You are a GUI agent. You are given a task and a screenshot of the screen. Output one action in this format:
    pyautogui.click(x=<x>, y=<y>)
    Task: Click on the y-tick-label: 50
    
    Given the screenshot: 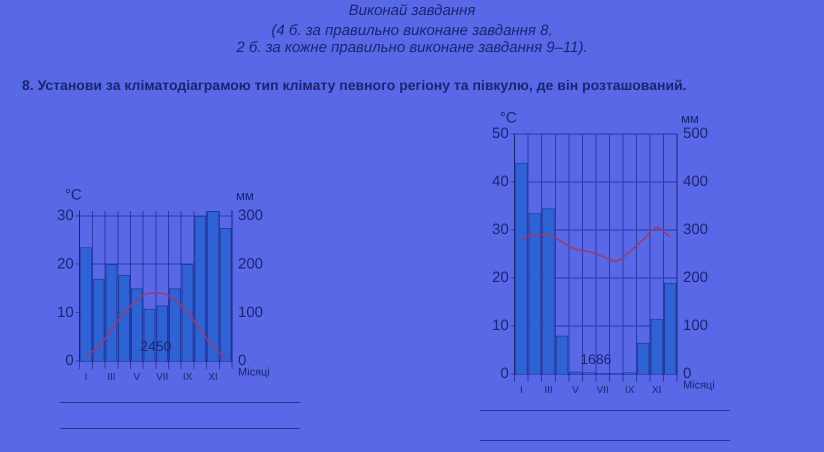 What is the action you would take?
    pyautogui.click(x=500, y=133)
    